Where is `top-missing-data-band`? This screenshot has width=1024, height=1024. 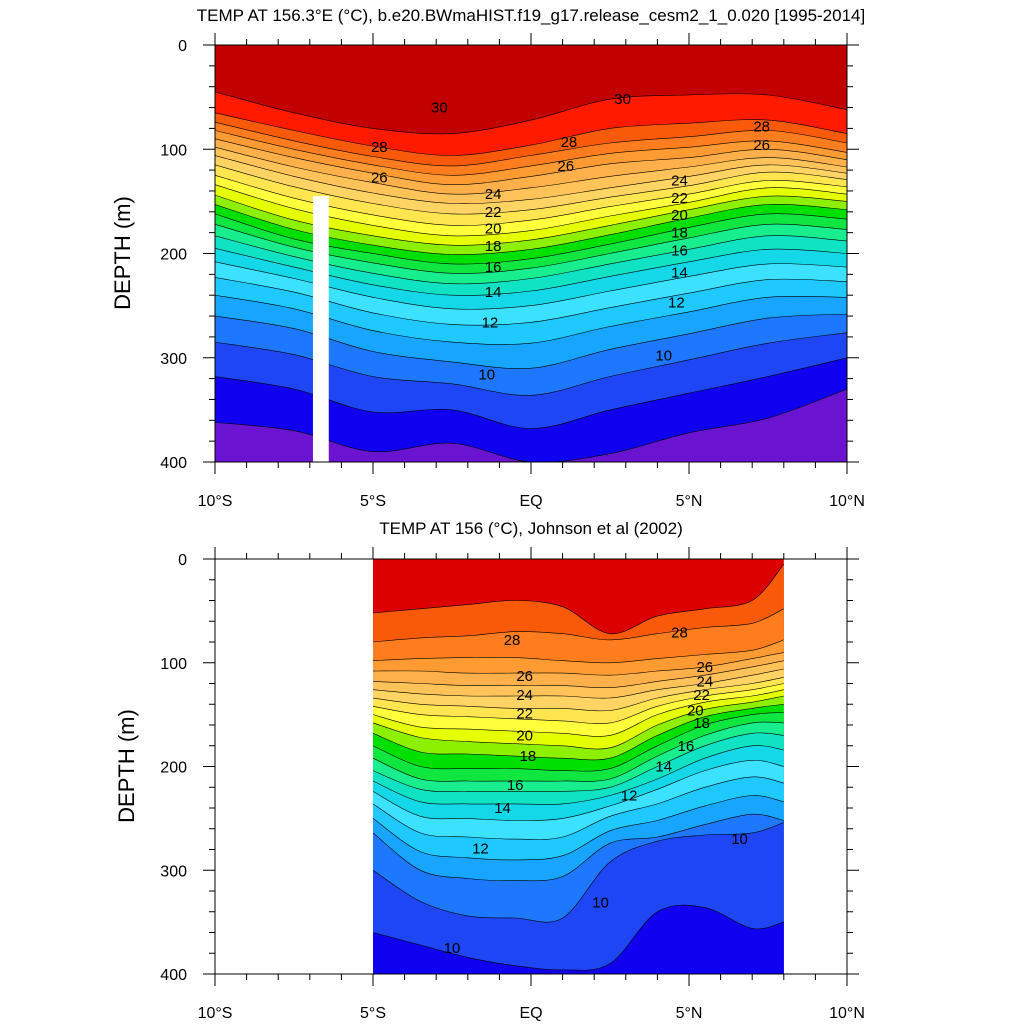
top-missing-data-band is located at coordinates (320, 329).